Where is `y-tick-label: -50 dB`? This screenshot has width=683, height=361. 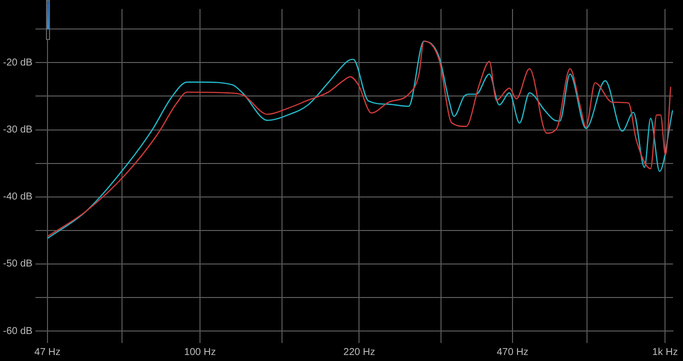
y-tick-label: -50 dB is located at coordinates (17, 264).